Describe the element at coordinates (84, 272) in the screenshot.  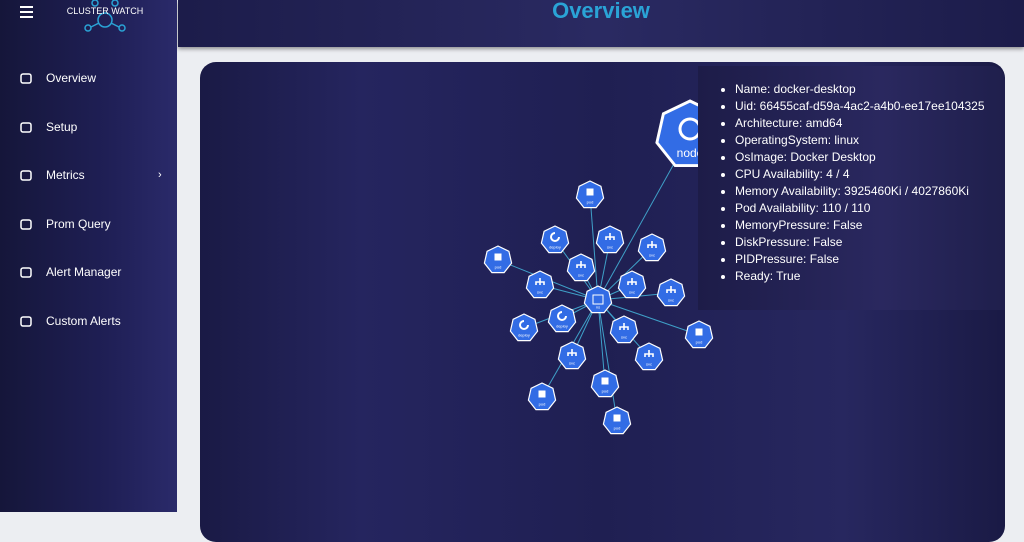
I see `nav-label: Alert Manager` at that location.